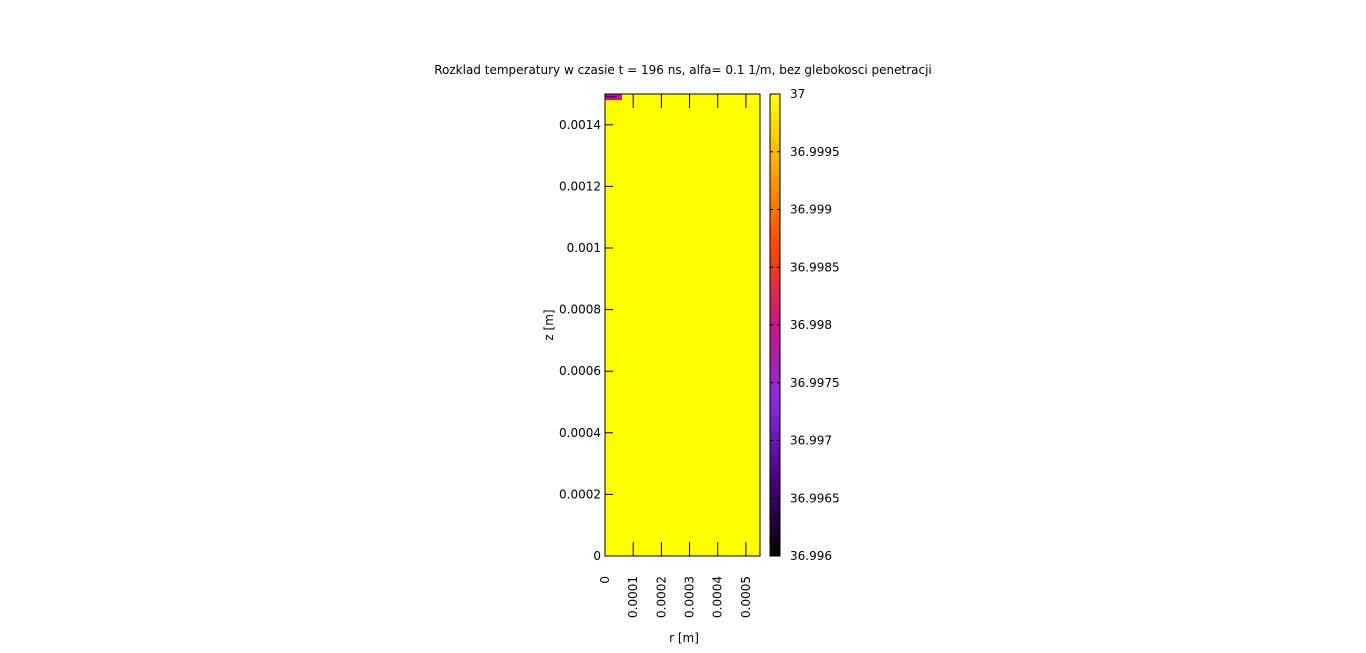 This screenshot has width=1366, height=653. What do you see at coordinates (611, 97) in the screenshot?
I see `heatmap-hotspot-core` at bounding box center [611, 97].